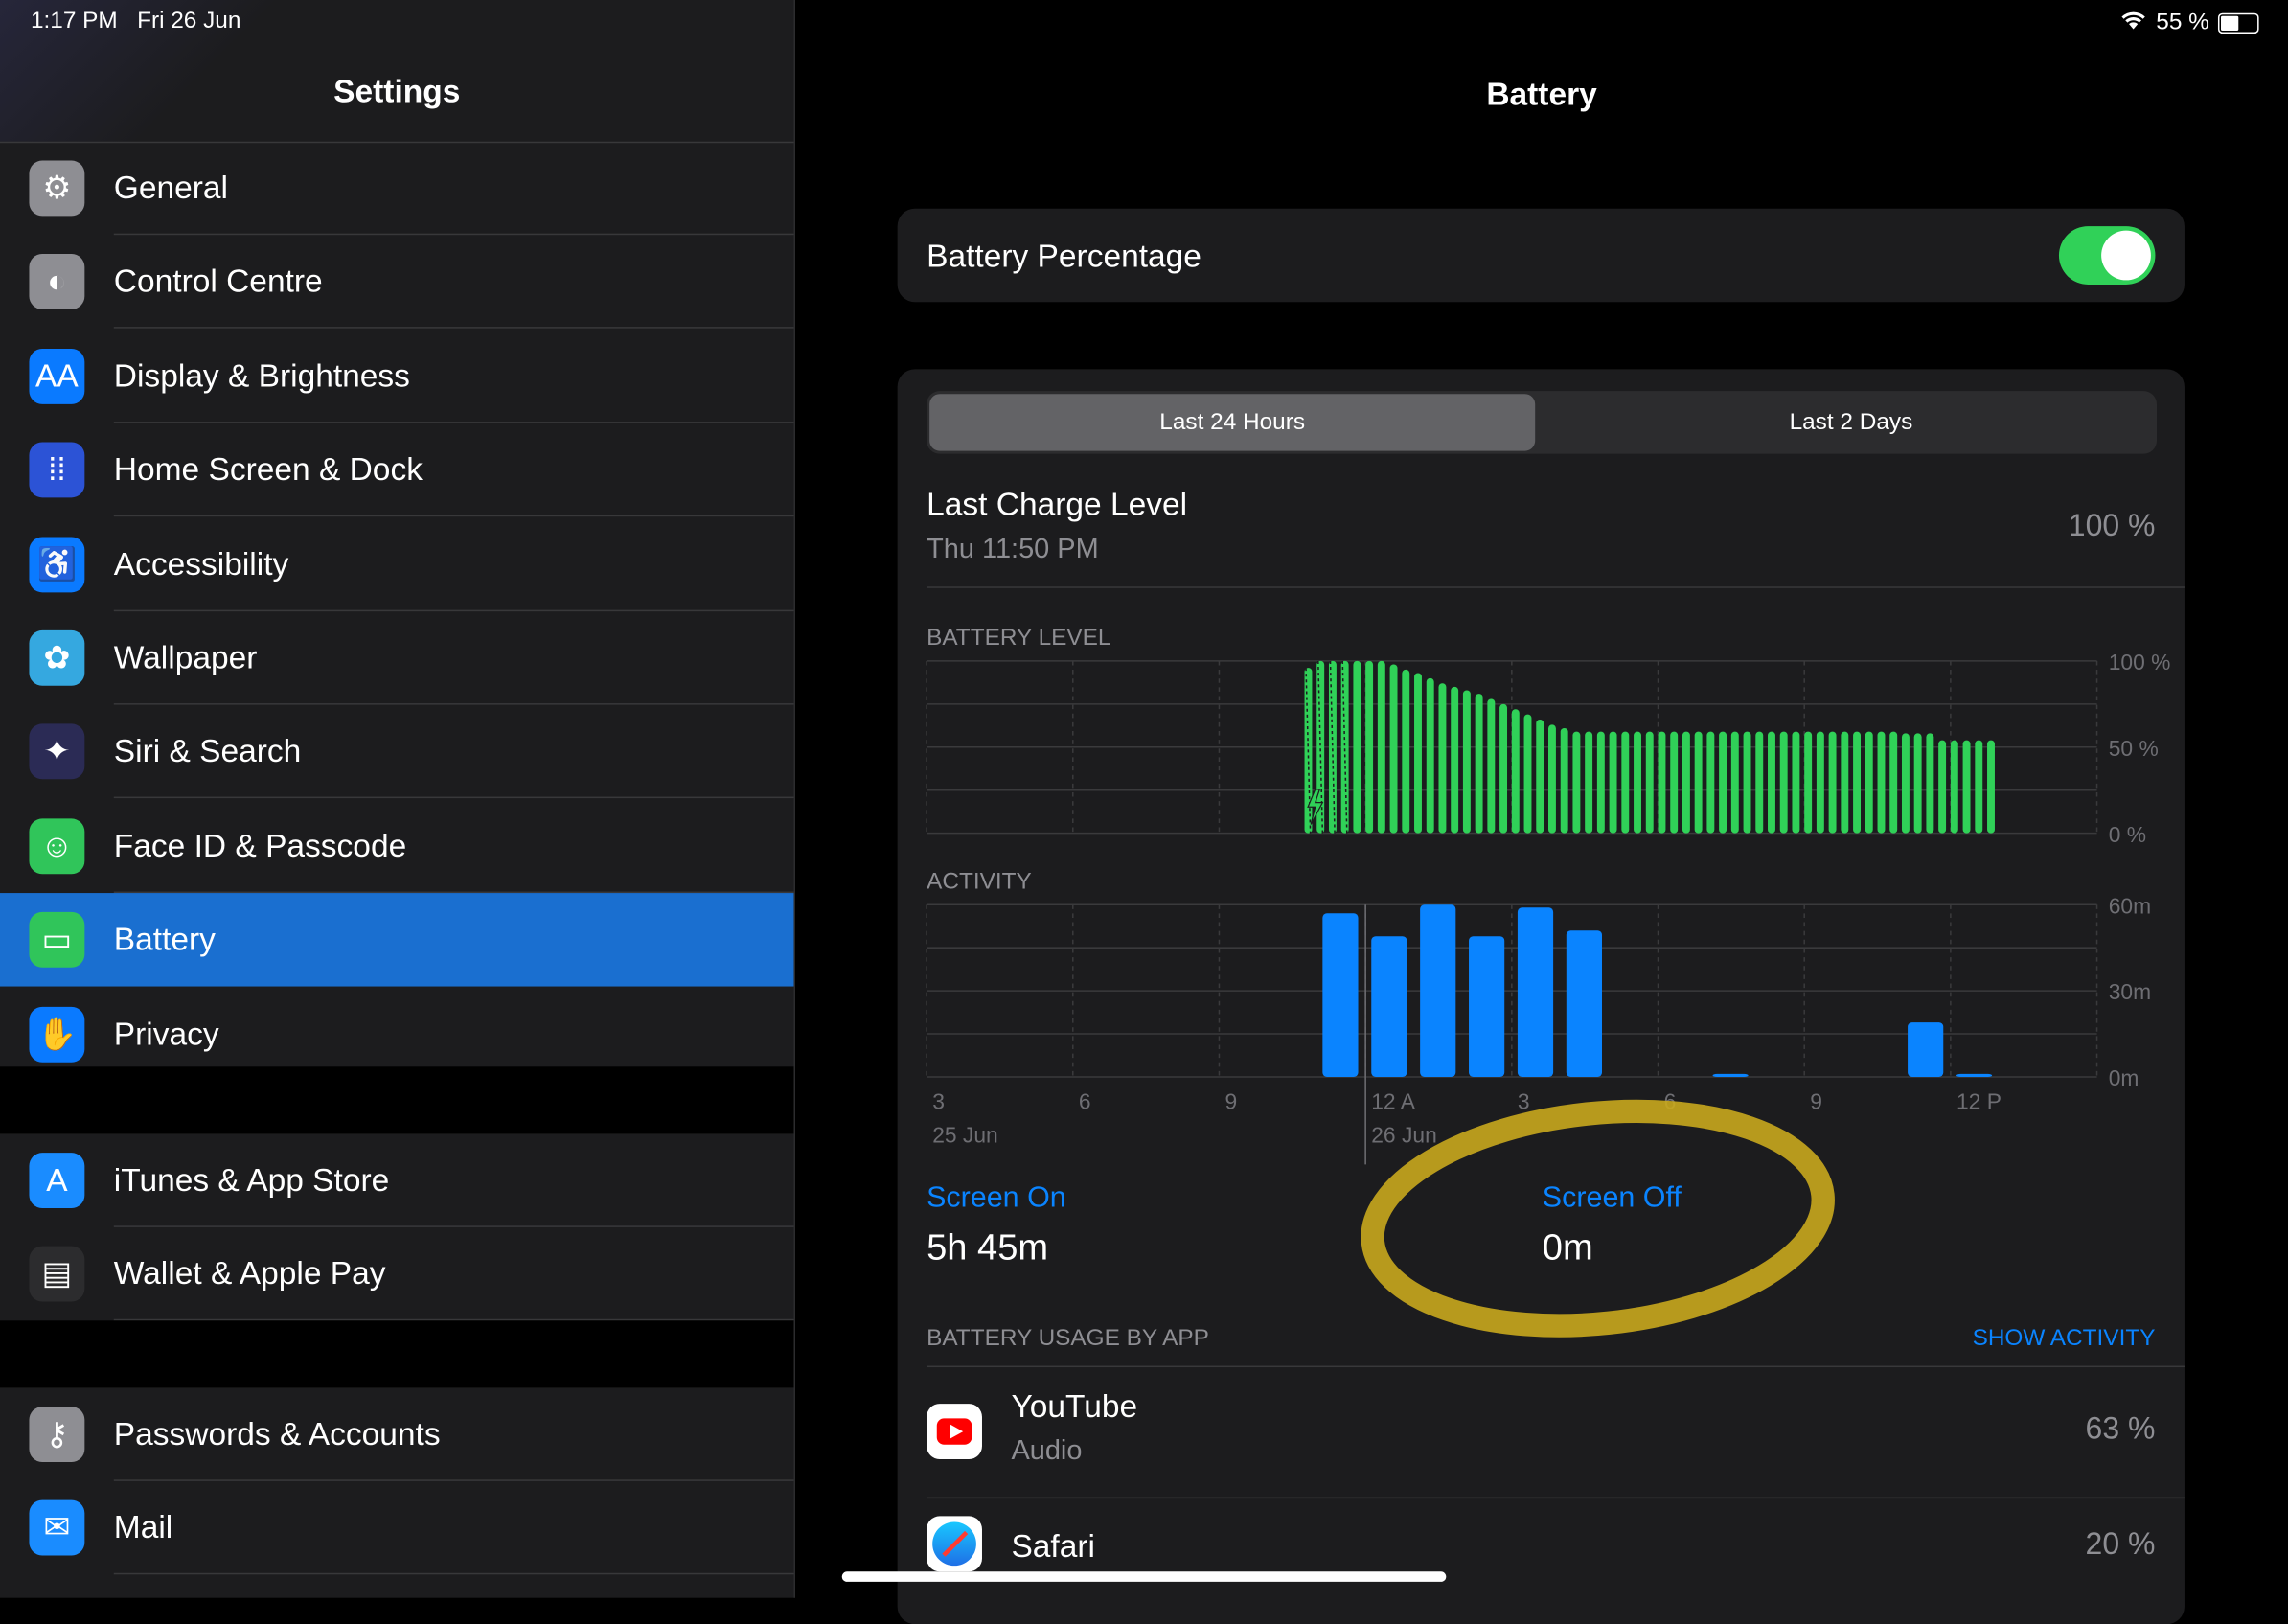  I want to click on sidebar-item-home-screen-dock: ⁞⁞ Home Screen & Dock, so click(397, 470).